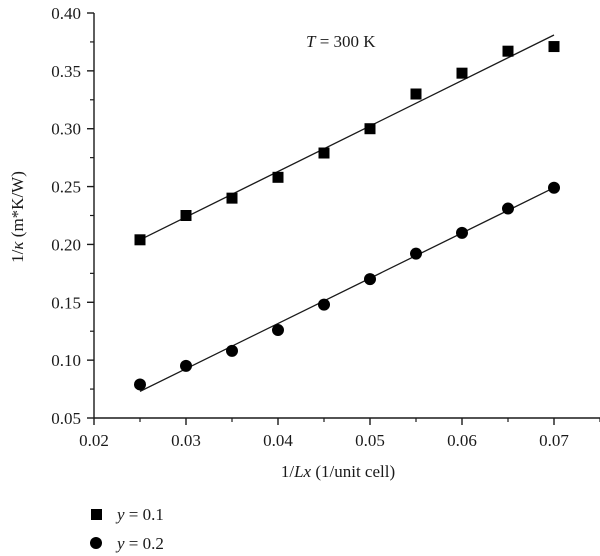  What do you see at coordinates (554, 440) in the screenshot?
I see `x-tick-label: 0.07` at bounding box center [554, 440].